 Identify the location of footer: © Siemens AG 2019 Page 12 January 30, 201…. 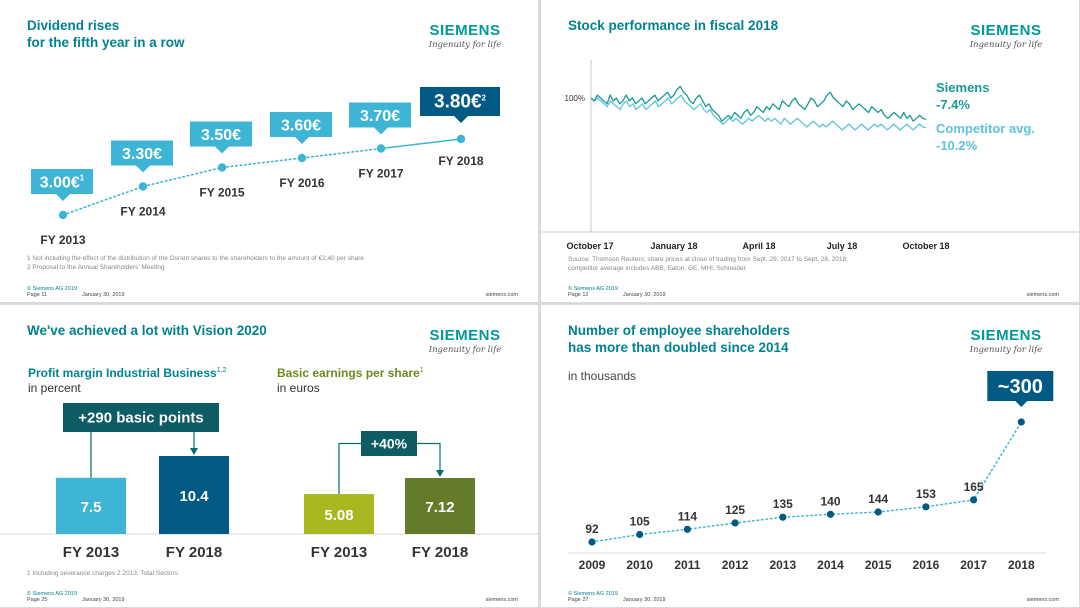
(617, 292).